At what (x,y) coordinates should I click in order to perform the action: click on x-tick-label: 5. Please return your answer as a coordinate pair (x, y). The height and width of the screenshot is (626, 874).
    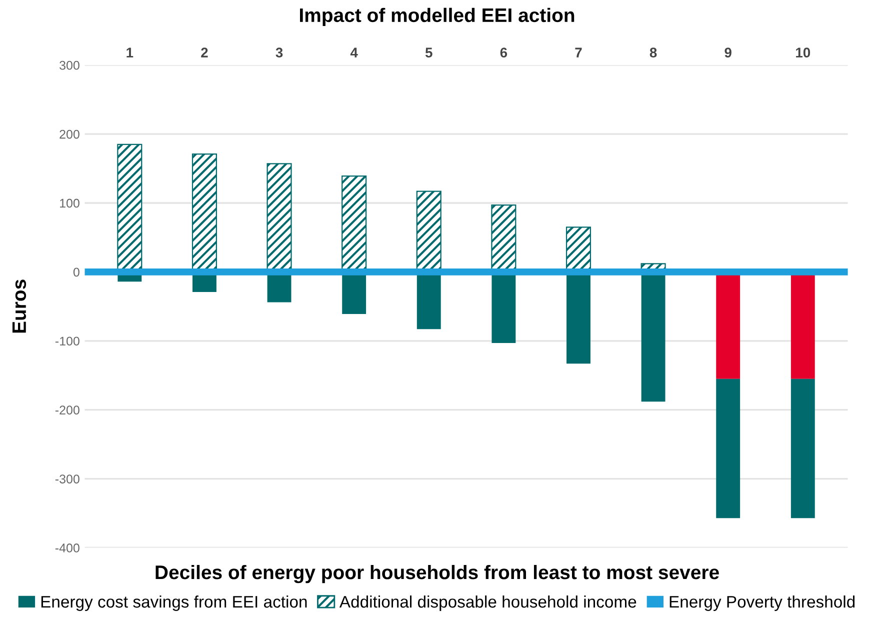
    Looking at the image, I should click on (428, 53).